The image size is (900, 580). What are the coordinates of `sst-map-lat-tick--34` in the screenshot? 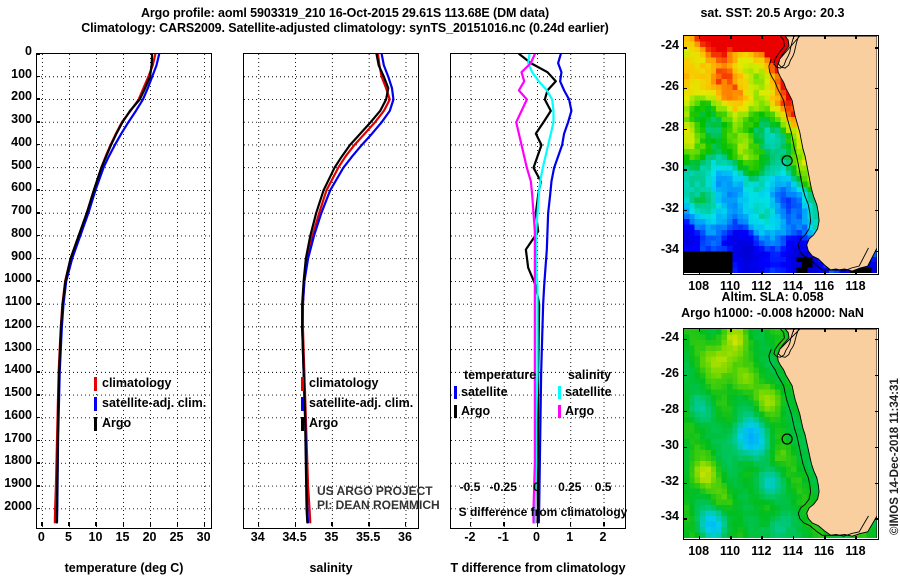 It's located at (685, 251).